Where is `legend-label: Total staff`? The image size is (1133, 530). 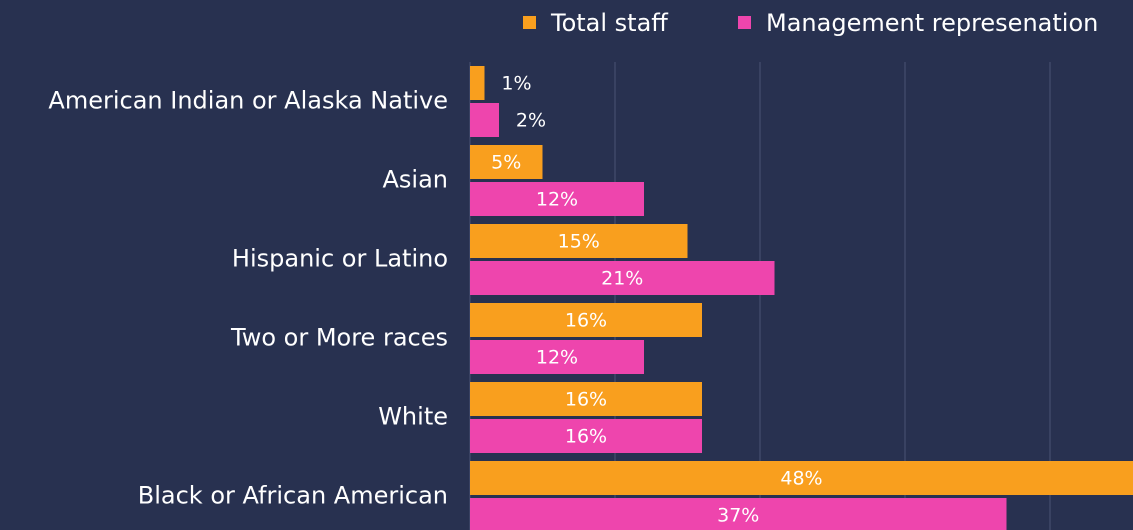
legend-label: Total staff is located at coordinates (609, 23).